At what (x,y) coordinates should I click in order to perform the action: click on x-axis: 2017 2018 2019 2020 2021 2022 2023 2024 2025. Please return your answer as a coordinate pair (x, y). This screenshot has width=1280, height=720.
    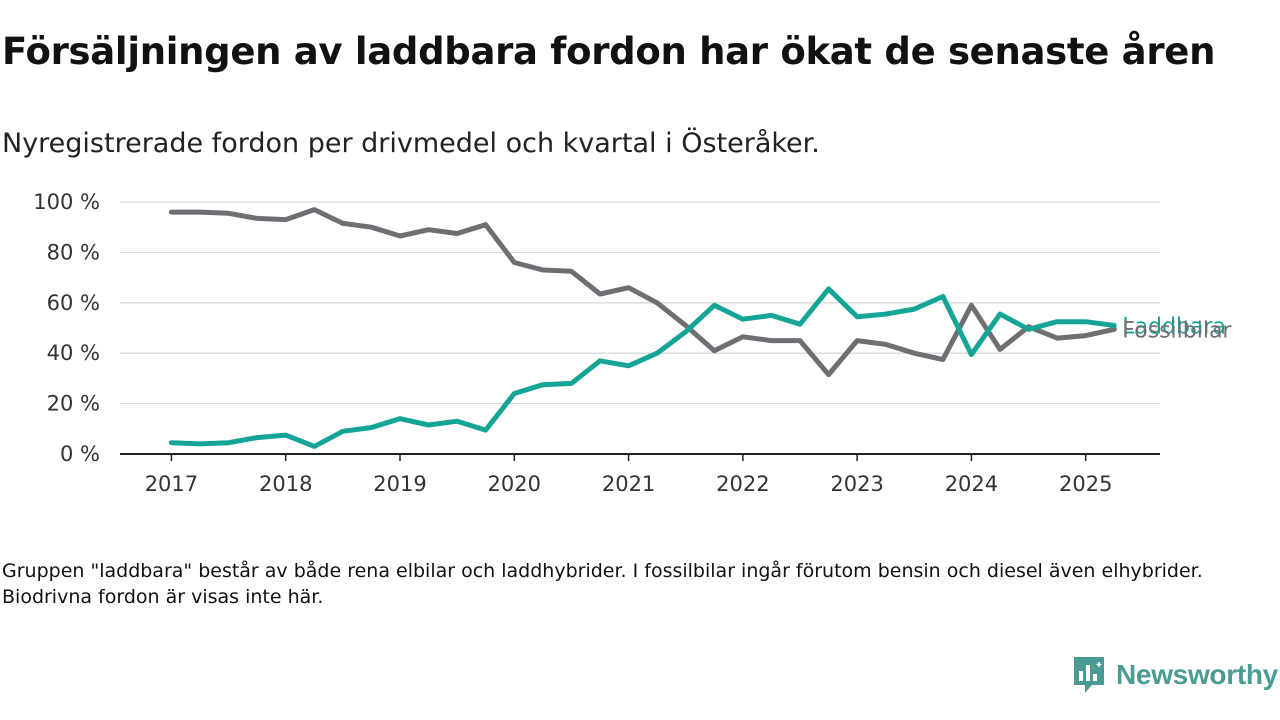
    Looking at the image, I should click on (640, 474).